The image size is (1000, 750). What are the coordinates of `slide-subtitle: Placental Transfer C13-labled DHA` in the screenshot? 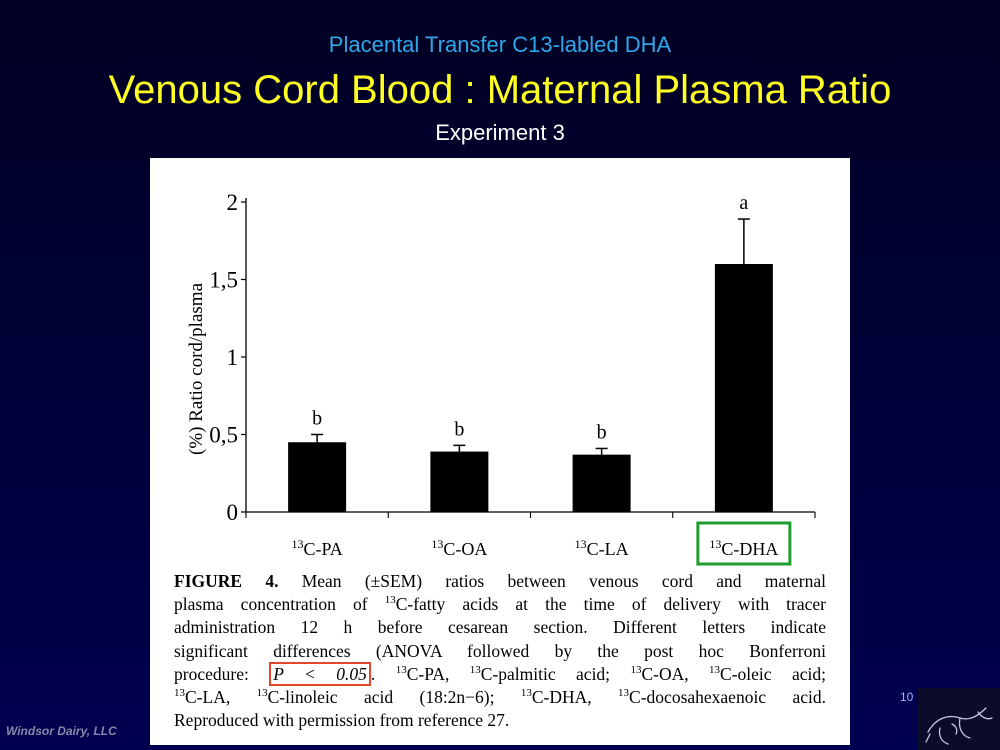 It's located at (500, 44).